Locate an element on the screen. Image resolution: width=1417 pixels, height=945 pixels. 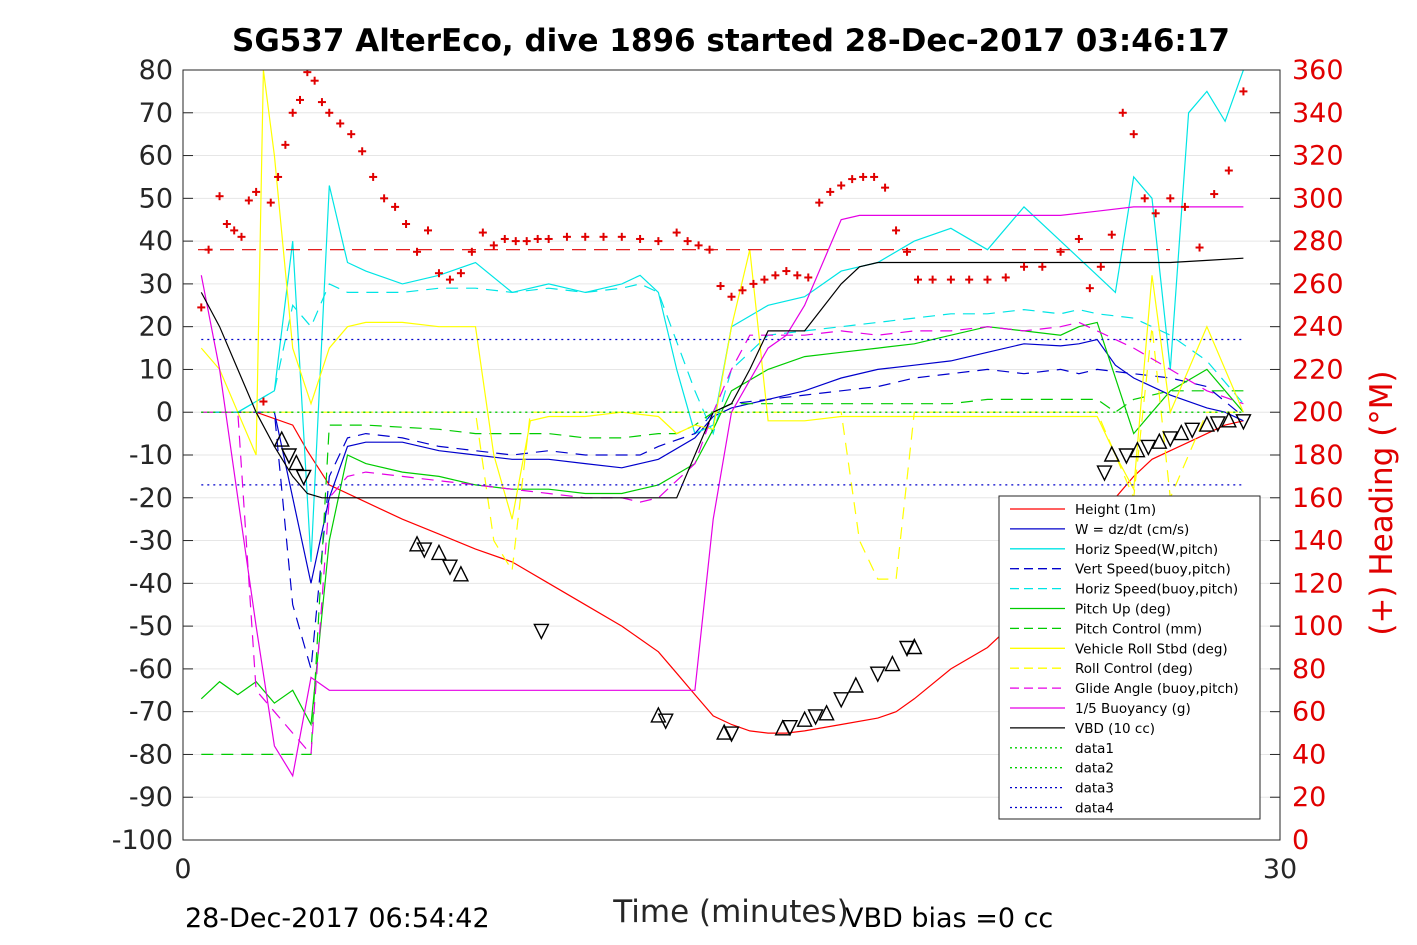
legend-label: Pitch Up (deg) is located at coordinates (1123, 610).